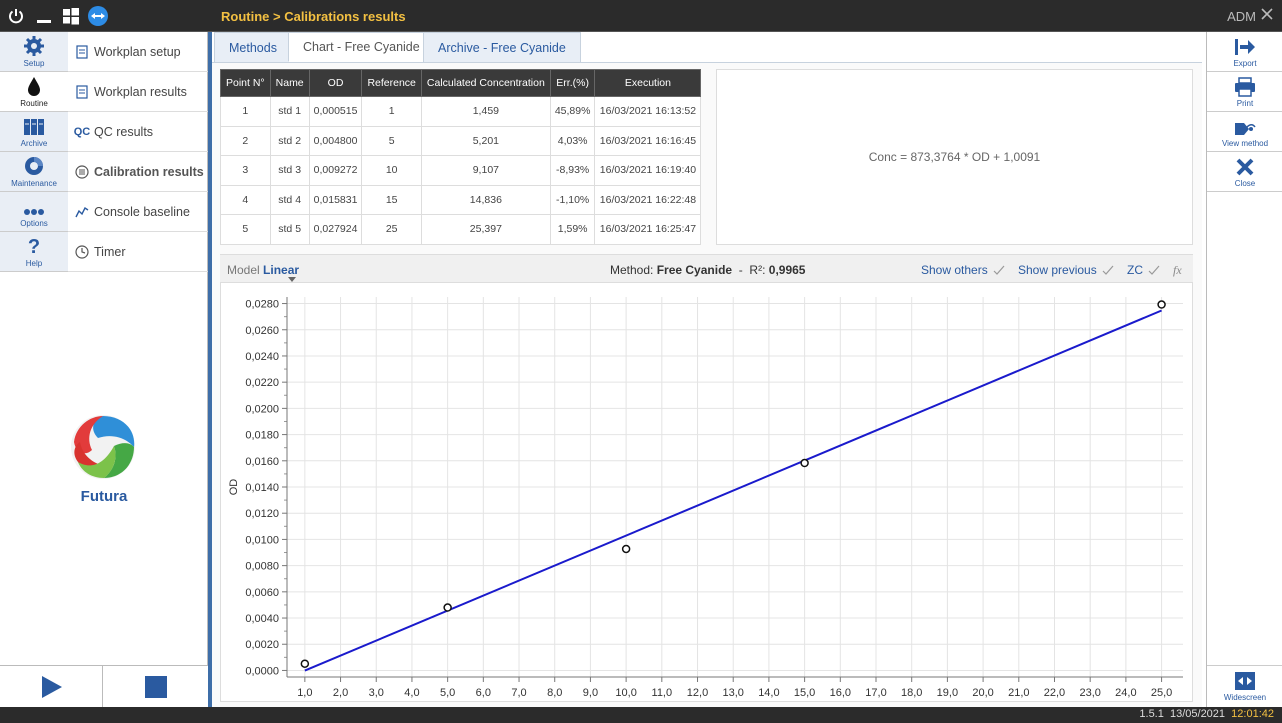 This screenshot has width=1282, height=723. What do you see at coordinates (262, 488) in the screenshot?
I see `y-tick-label: 0,0140` at bounding box center [262, 488].